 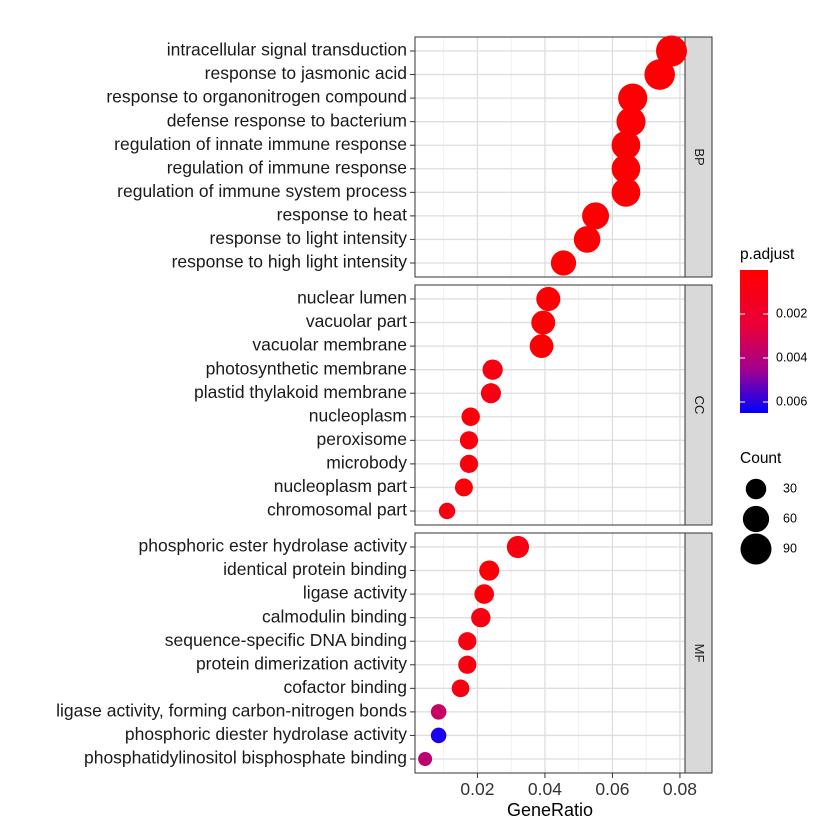 I want to click on colorbar-tick-label: 0.002, so click(x=791, y=313).